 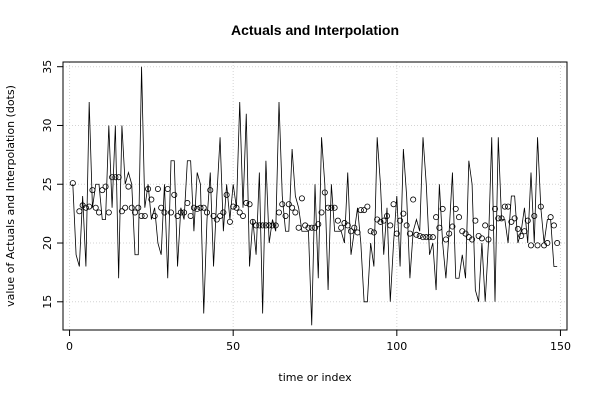 What do you see at coordinates (233, 346) in the screenshot?
I see `x-tick-label: 50` at bounding box center [233, 346].